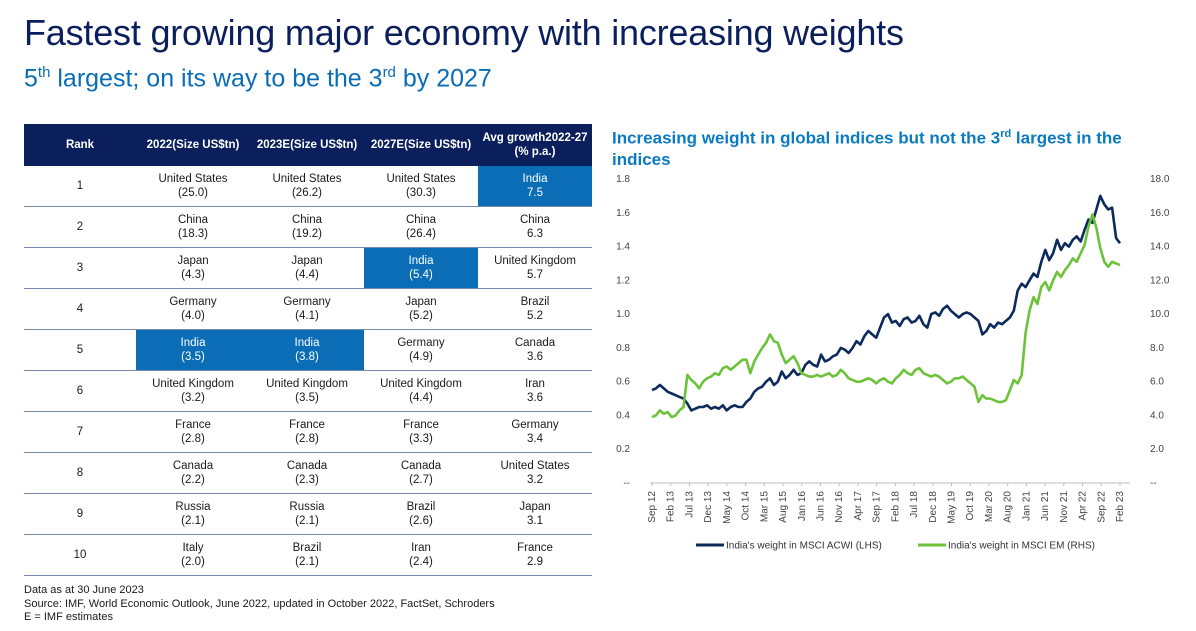 The height and width of the screenshot is (631, 1196). What do you see at coordinates (1008, 507) in the screenshot?
I see `x-tick-label: Aug 20` at bounding box center [1008, 507].